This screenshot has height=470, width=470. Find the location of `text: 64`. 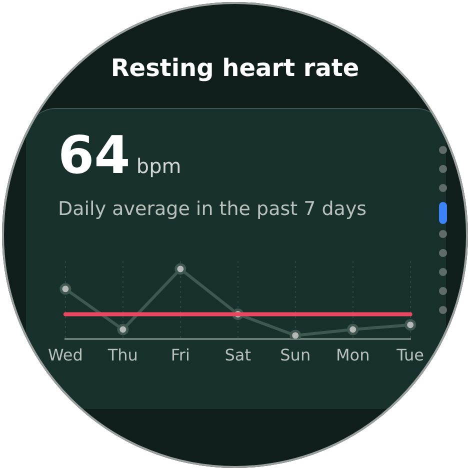

text: 64 is located at coordinates (94, 156).